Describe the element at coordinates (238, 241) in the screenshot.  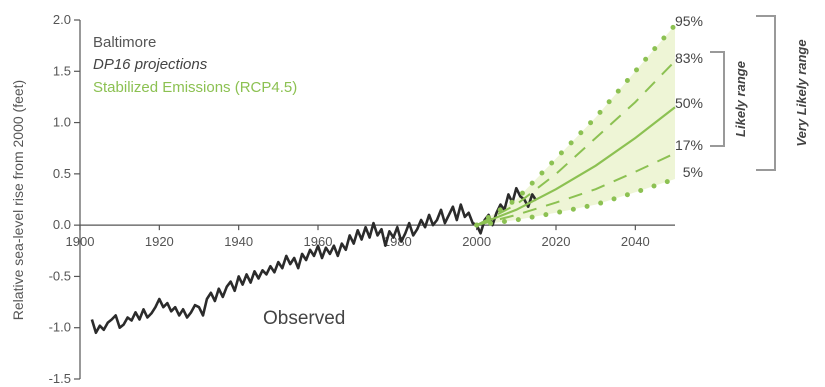
I see `x-tick-label: 1940` at that location.